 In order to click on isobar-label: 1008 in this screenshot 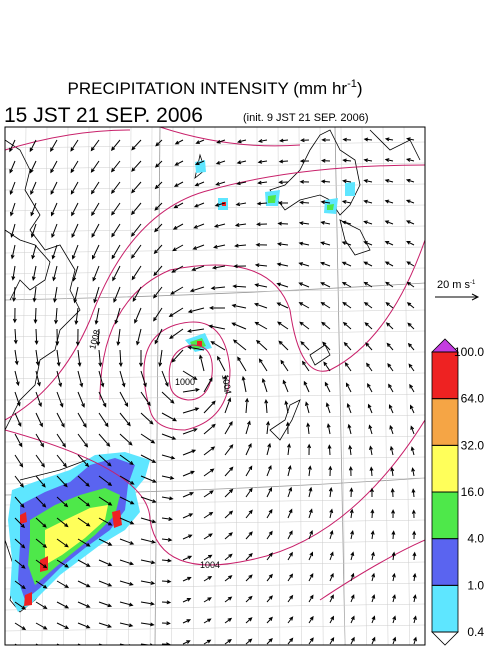, I will do `click(94, 340)`.